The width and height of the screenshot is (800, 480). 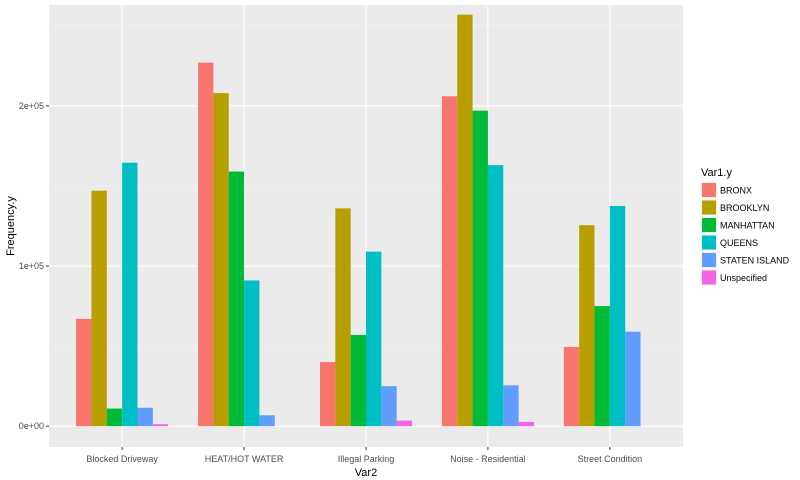 What do you see at coordinates (31, 426) in the screenshot?
I see `y-tick-label: 0e+00` at bounding box center [31, 426].